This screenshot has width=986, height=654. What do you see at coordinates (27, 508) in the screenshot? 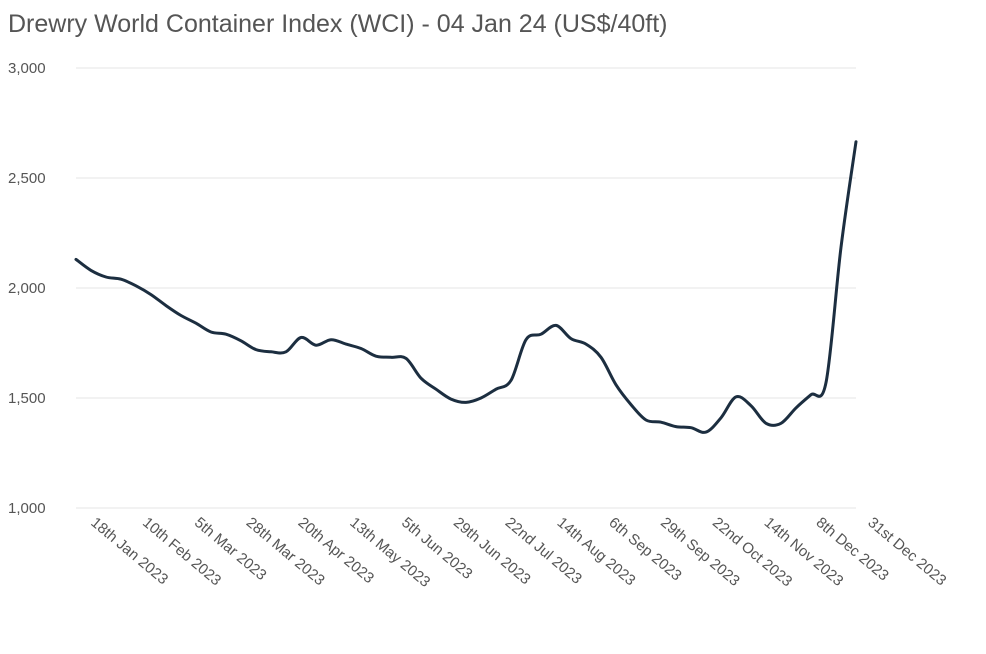
I see `y-tick-label: 1,000` at bounding box center [27, 508].